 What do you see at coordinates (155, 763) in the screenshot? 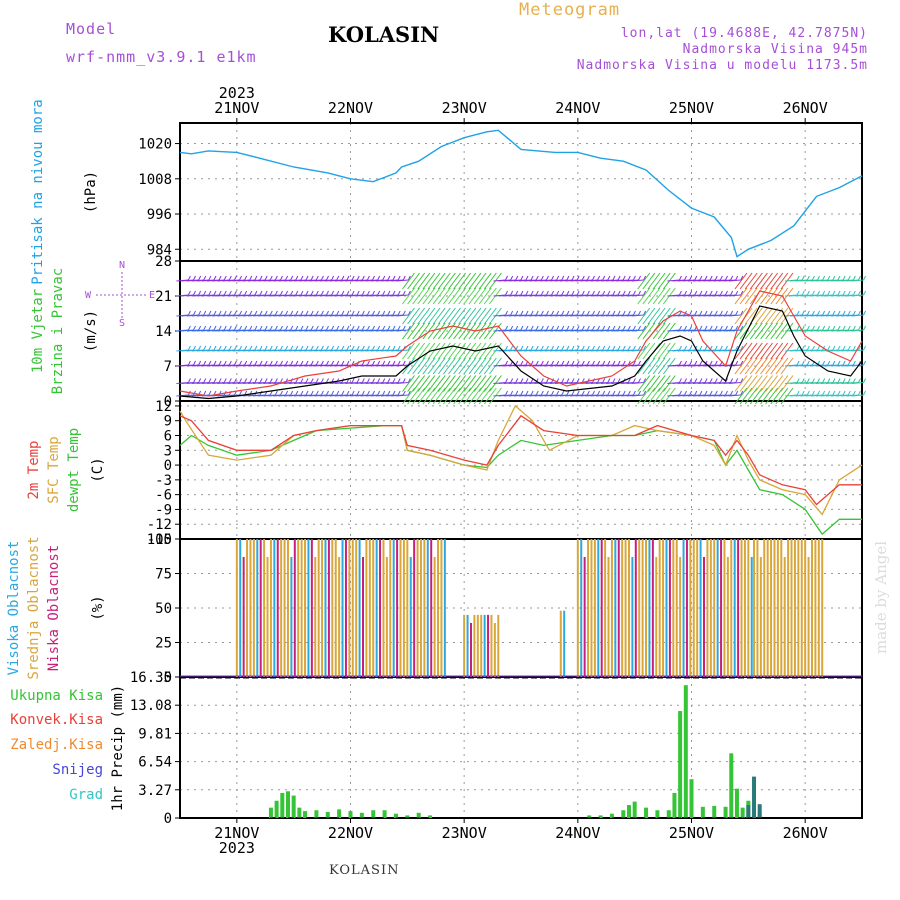
I see `y-tick-label: 6.54` at bounding box center [155, 763].